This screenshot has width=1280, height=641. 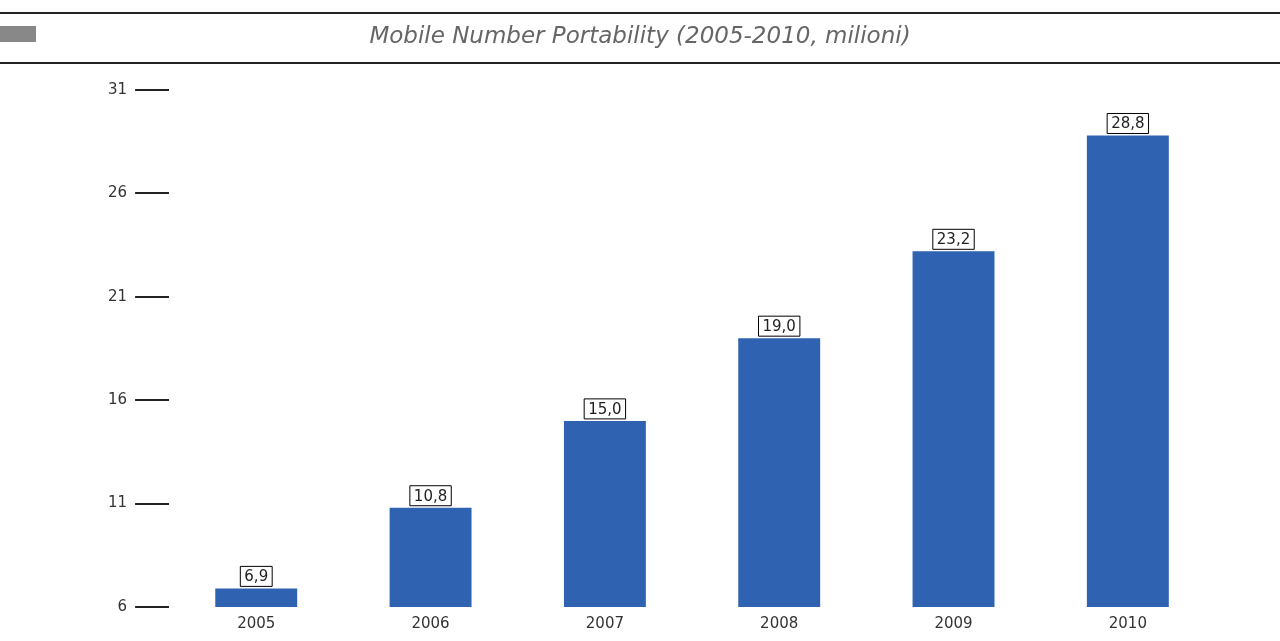 I want to click on y-tick-label: 6, so click(x=122, y=605).